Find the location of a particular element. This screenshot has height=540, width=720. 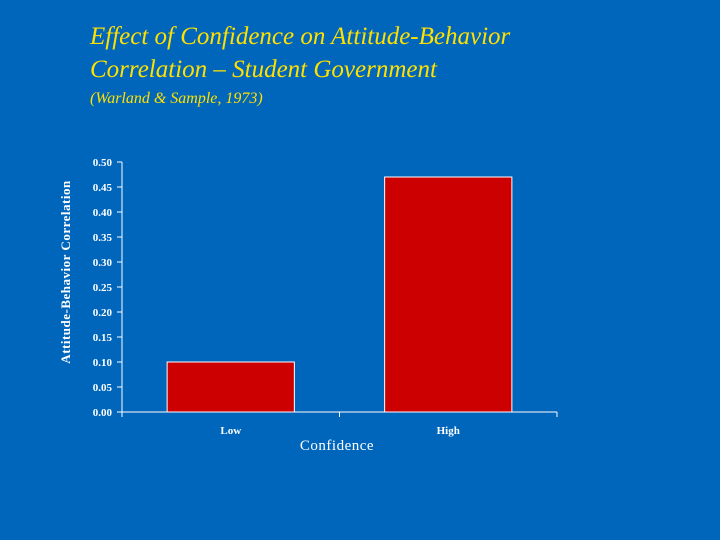

y-tick-label: 0.05 is located at coordinates (103, 388).